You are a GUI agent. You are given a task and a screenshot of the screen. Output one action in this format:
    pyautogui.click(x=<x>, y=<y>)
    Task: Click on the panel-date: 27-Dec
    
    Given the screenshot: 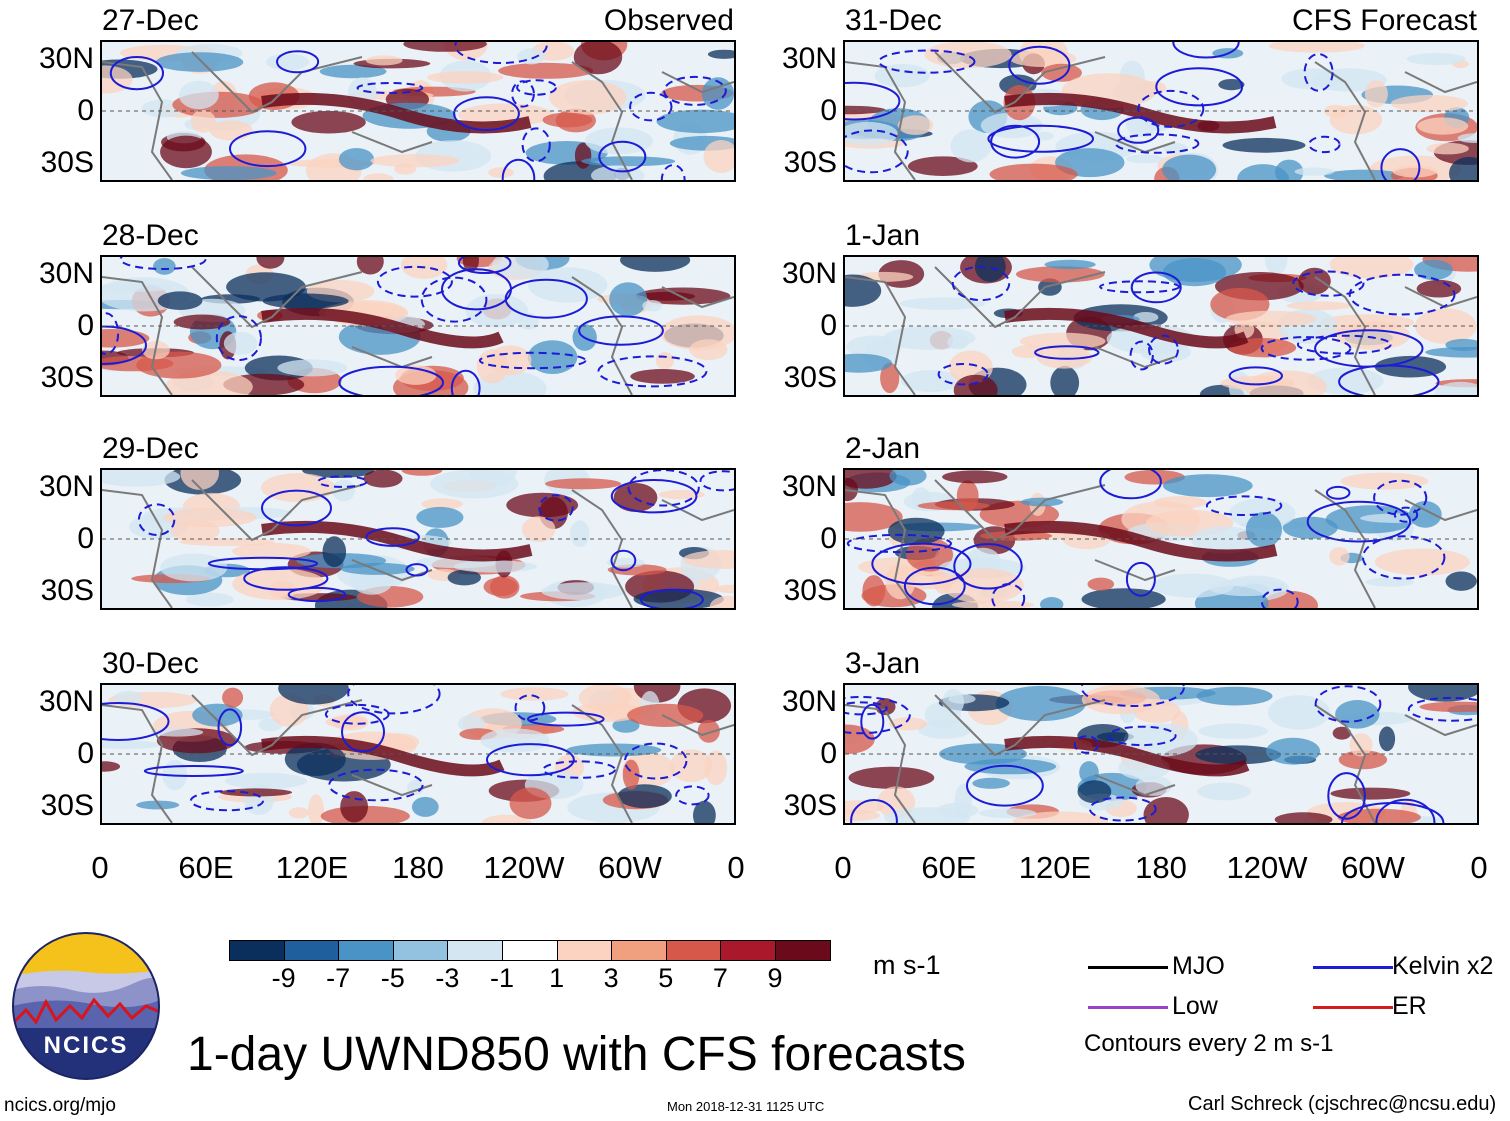 What is the action you would take?
    pyautogui.click(x=150, y=20)
    